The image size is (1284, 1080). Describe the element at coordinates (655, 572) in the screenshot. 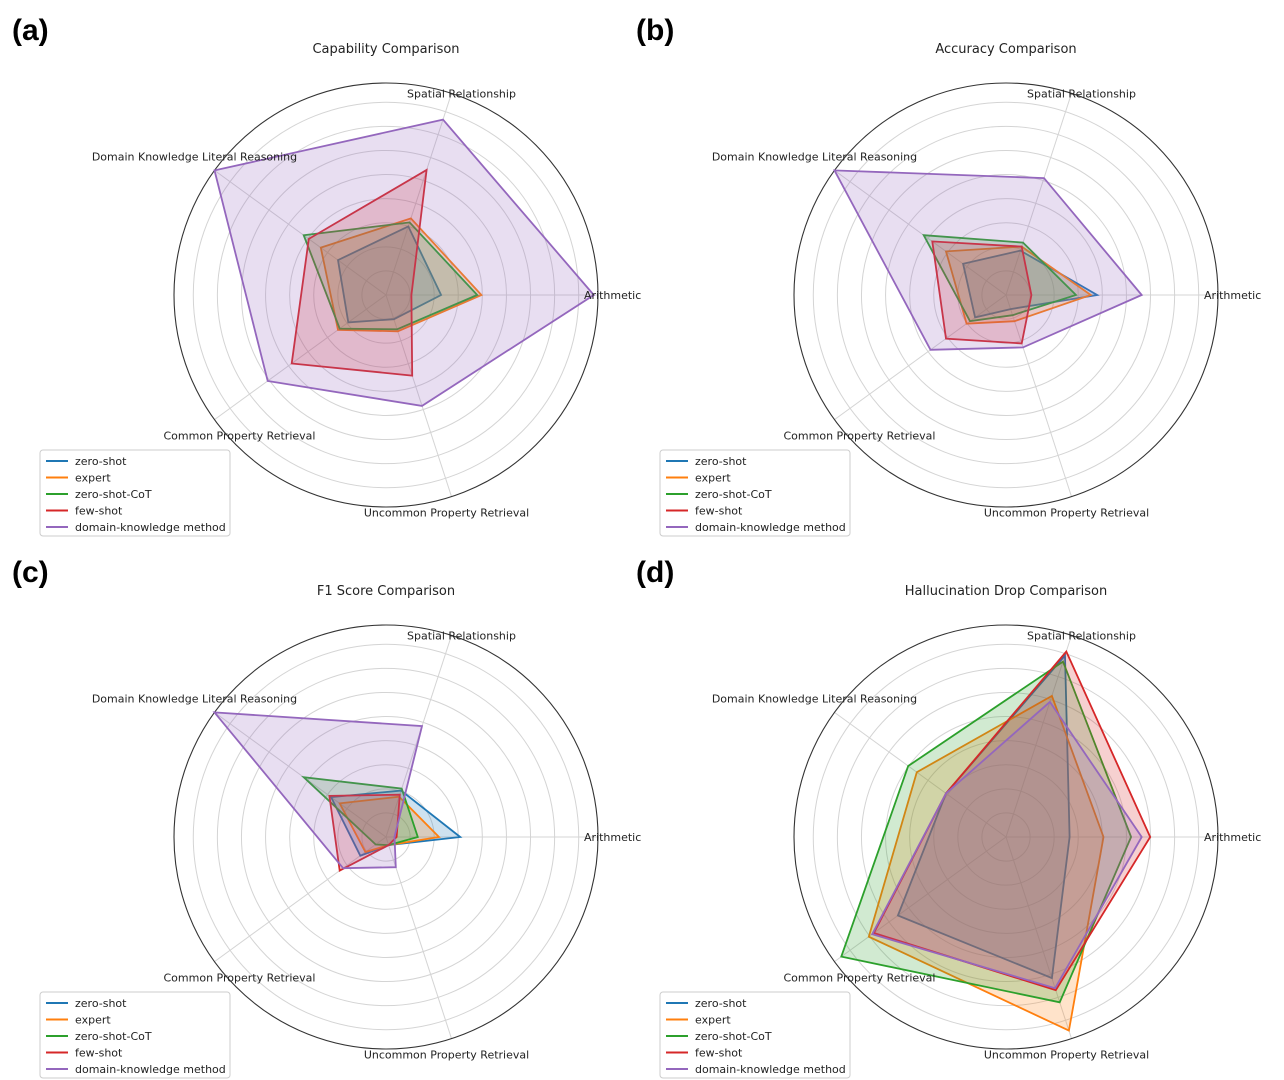

I see `panel-label: (d)` at that location.